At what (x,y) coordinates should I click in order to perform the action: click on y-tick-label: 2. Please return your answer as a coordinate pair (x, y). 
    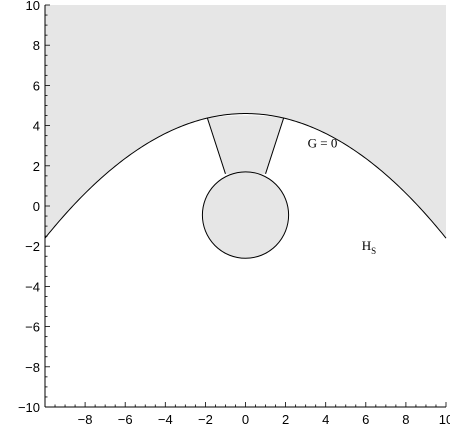
    Looking at the image, I should click on (36, 166).